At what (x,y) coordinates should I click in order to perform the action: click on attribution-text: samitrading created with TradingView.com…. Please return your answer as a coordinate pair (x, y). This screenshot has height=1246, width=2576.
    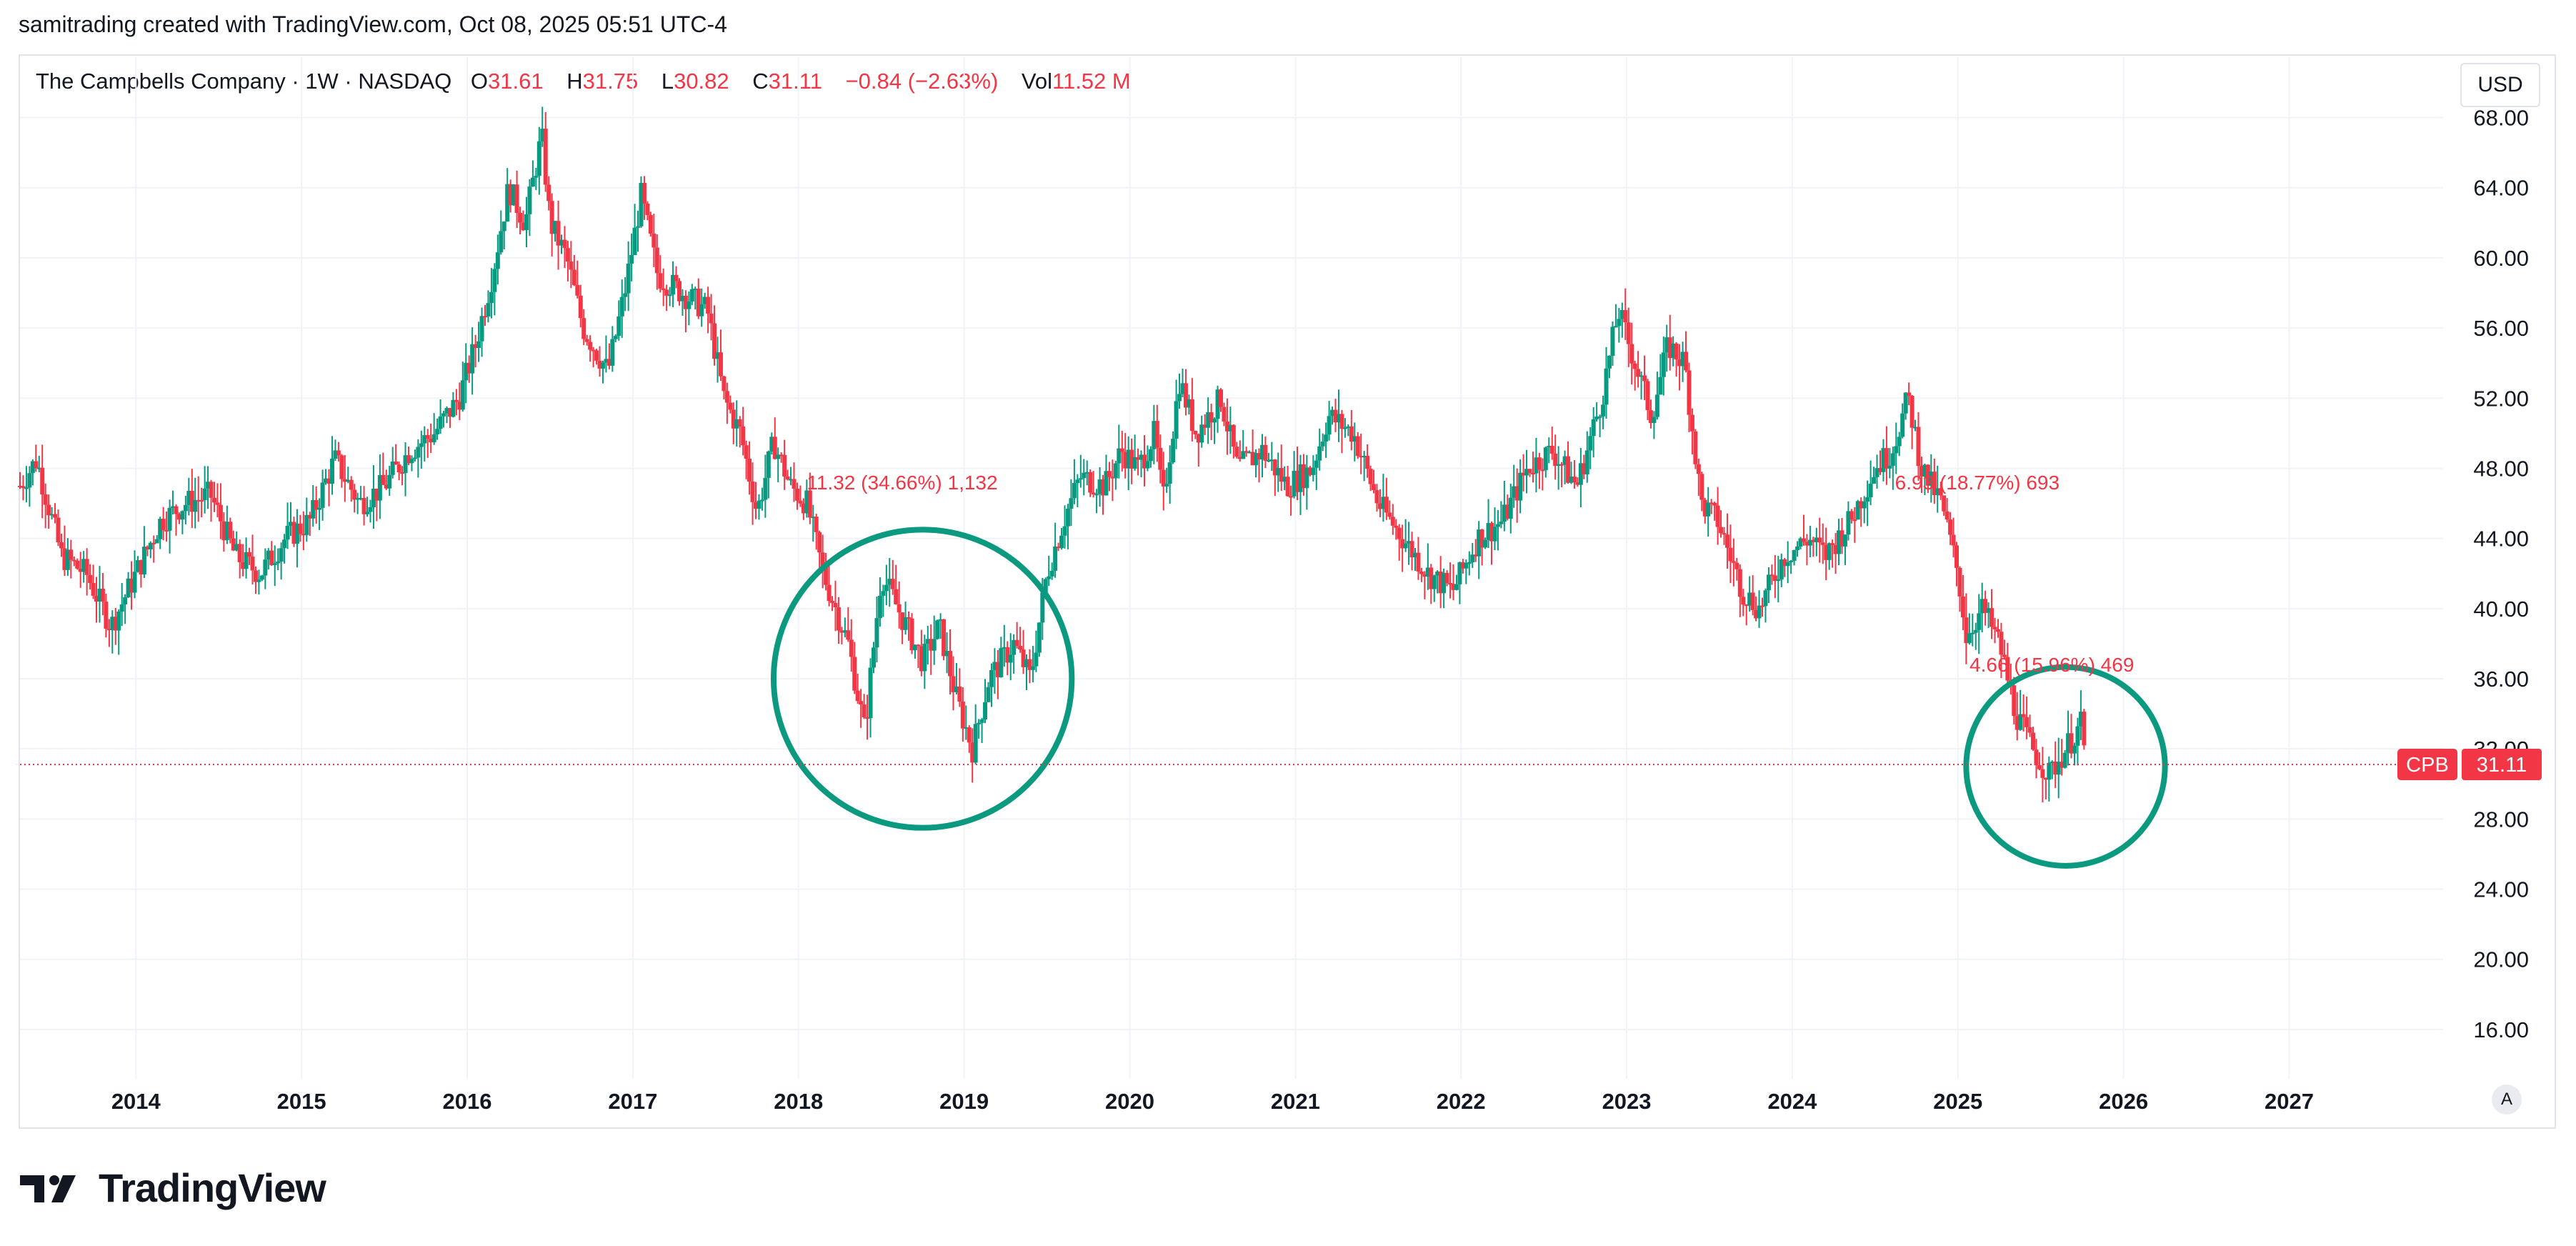
    Looking at the image, I should click on (373, 24).